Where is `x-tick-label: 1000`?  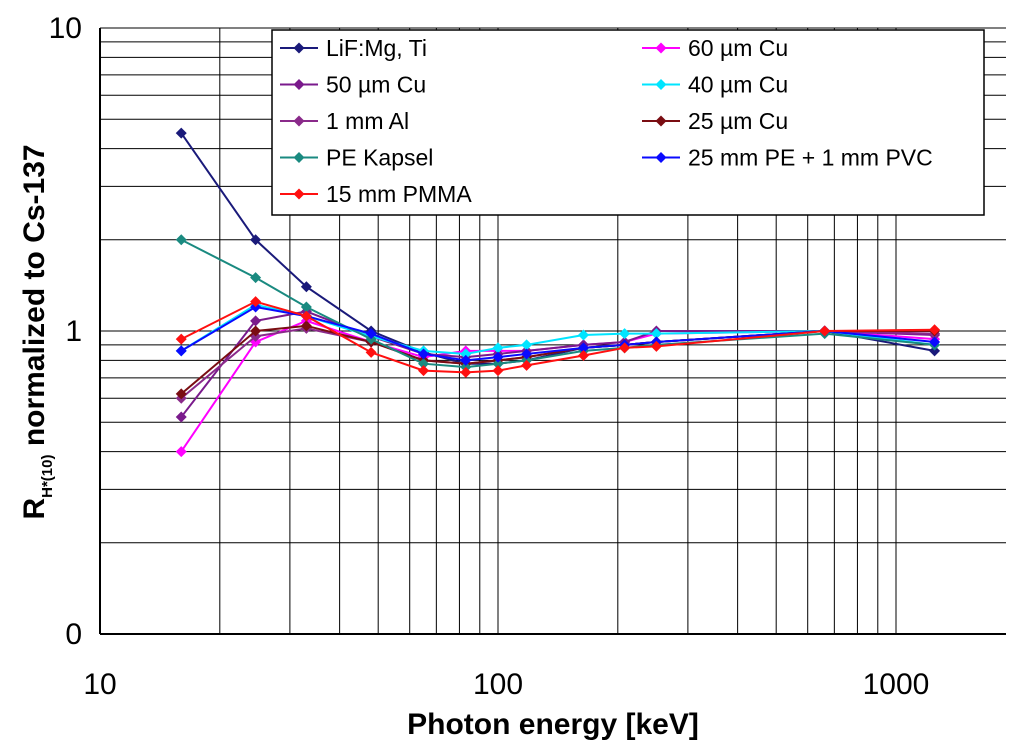 x-tick-label: 1000 is located at coordinates (896, 684).